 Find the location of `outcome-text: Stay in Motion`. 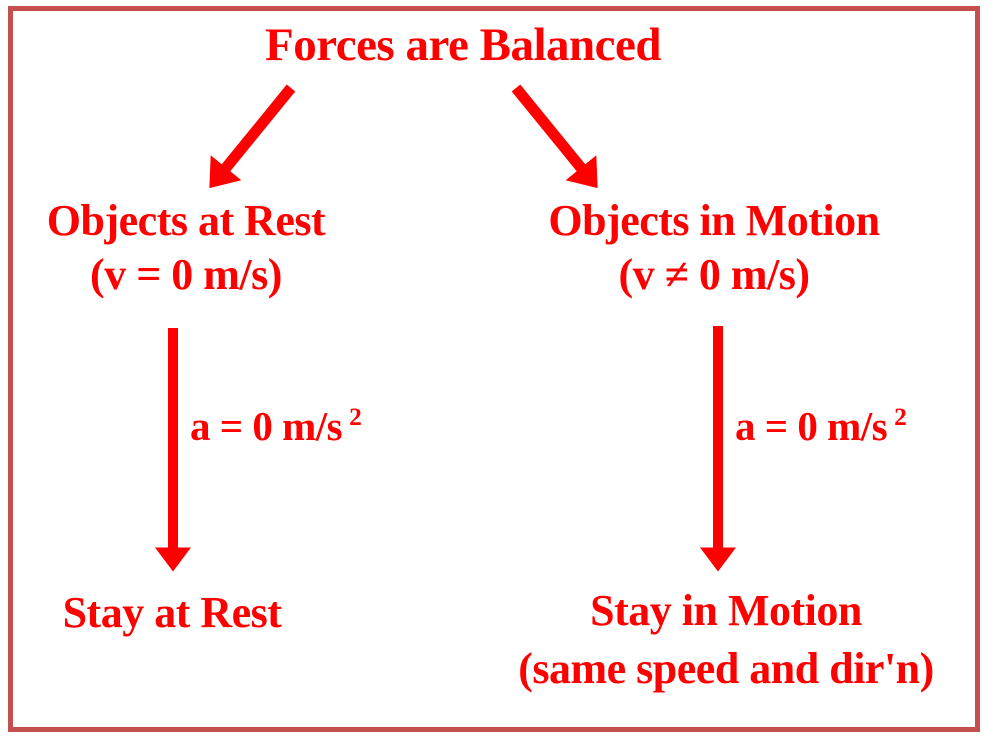

outcome-text: Stay in Motion is located at coordinates (726, 610).